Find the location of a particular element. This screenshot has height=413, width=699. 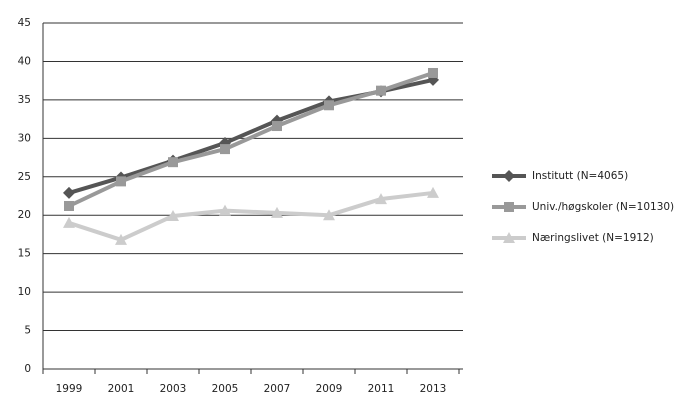

y-tick-label: 5 is located at coordinates (27, 331).